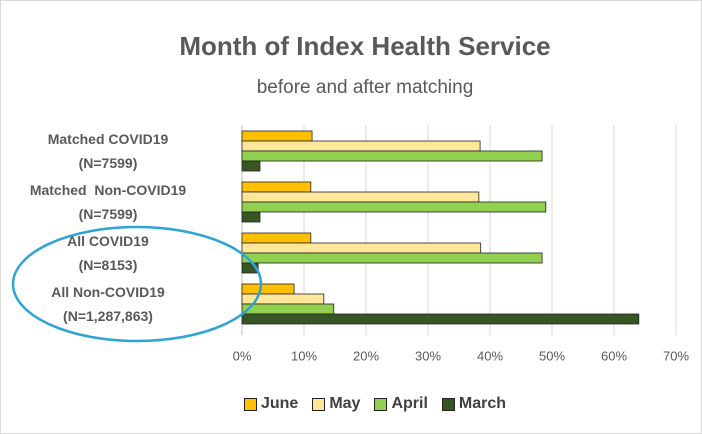 The image size is (702, 434). Describe the element at coordinates (676, 355) in the screenshot. I see `x-tick-label: 70%` at that location.